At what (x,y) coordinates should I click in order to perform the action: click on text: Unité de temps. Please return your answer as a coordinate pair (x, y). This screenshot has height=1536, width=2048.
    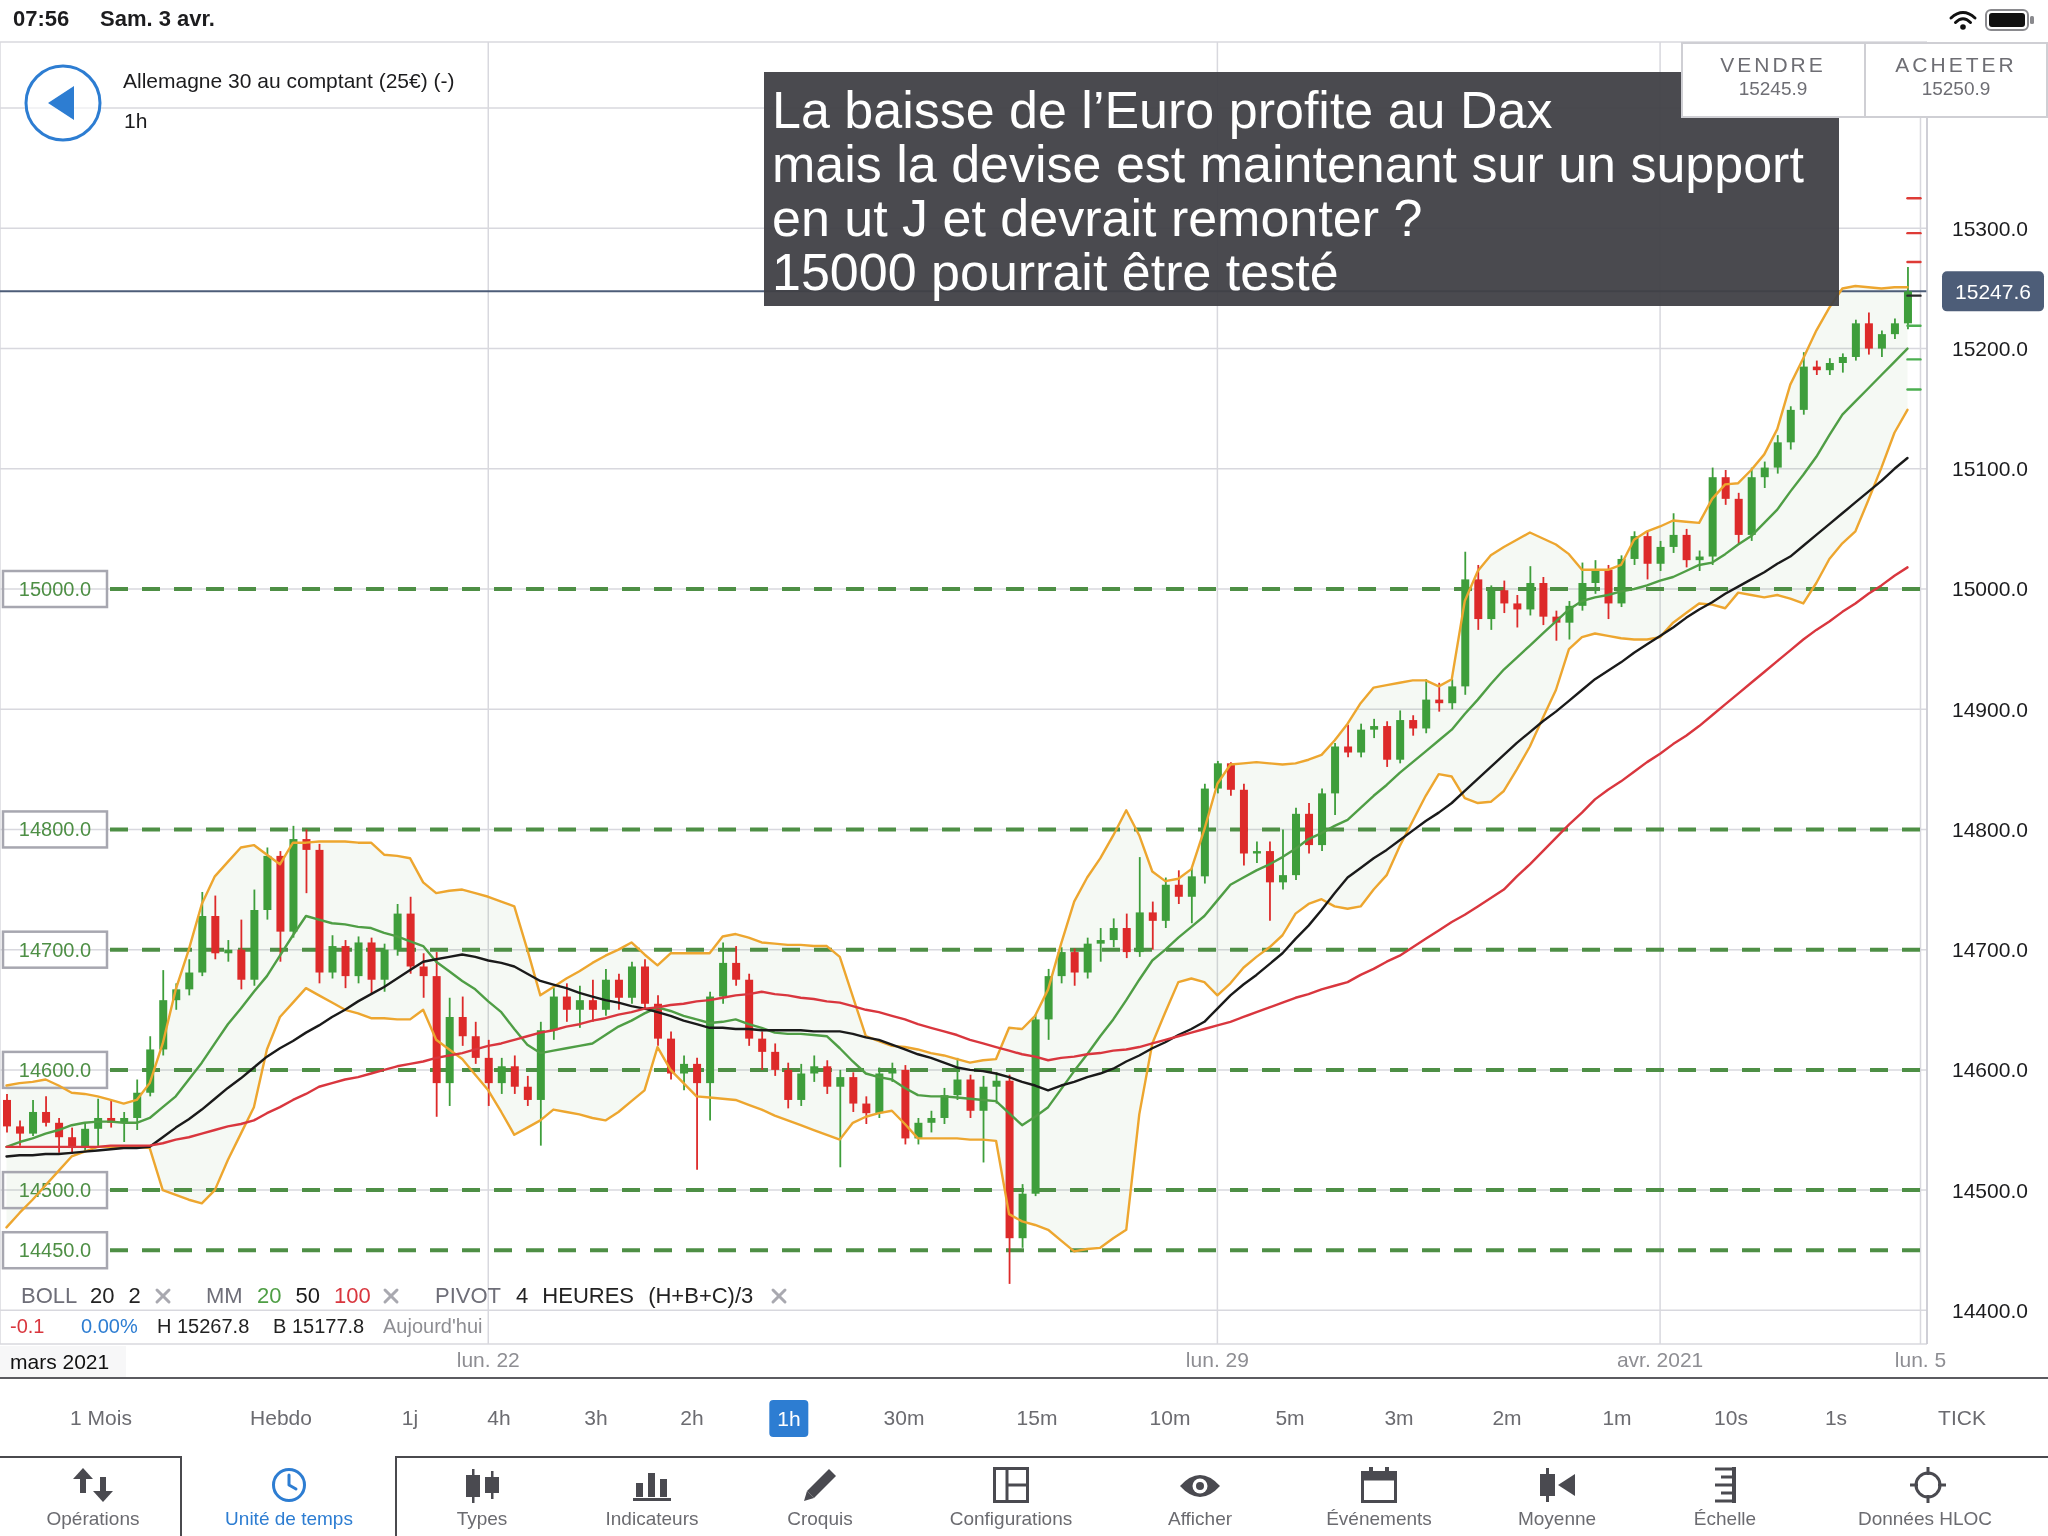
    Looking at the image, I should click on (289, 1519).